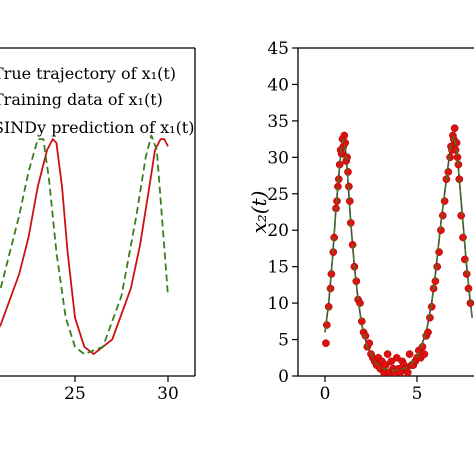 This screenshot has height=474, width=474. Describe the element at coordinates (278, 158) in the screenshot. I see `right-y-tick-label-30: 30` at that location.